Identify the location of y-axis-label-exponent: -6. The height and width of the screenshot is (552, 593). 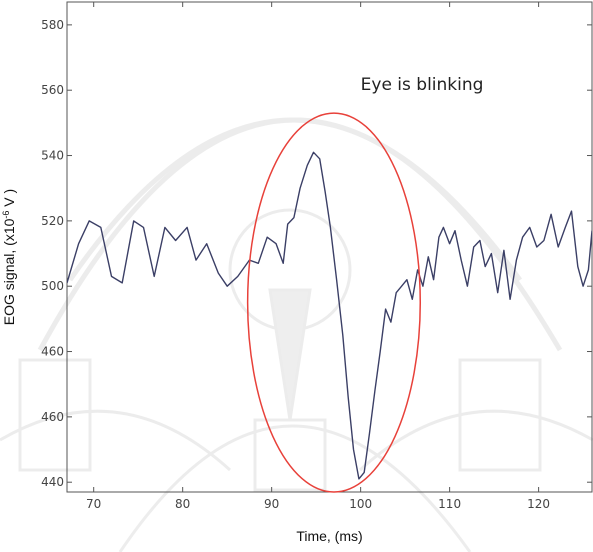
(6, 215).